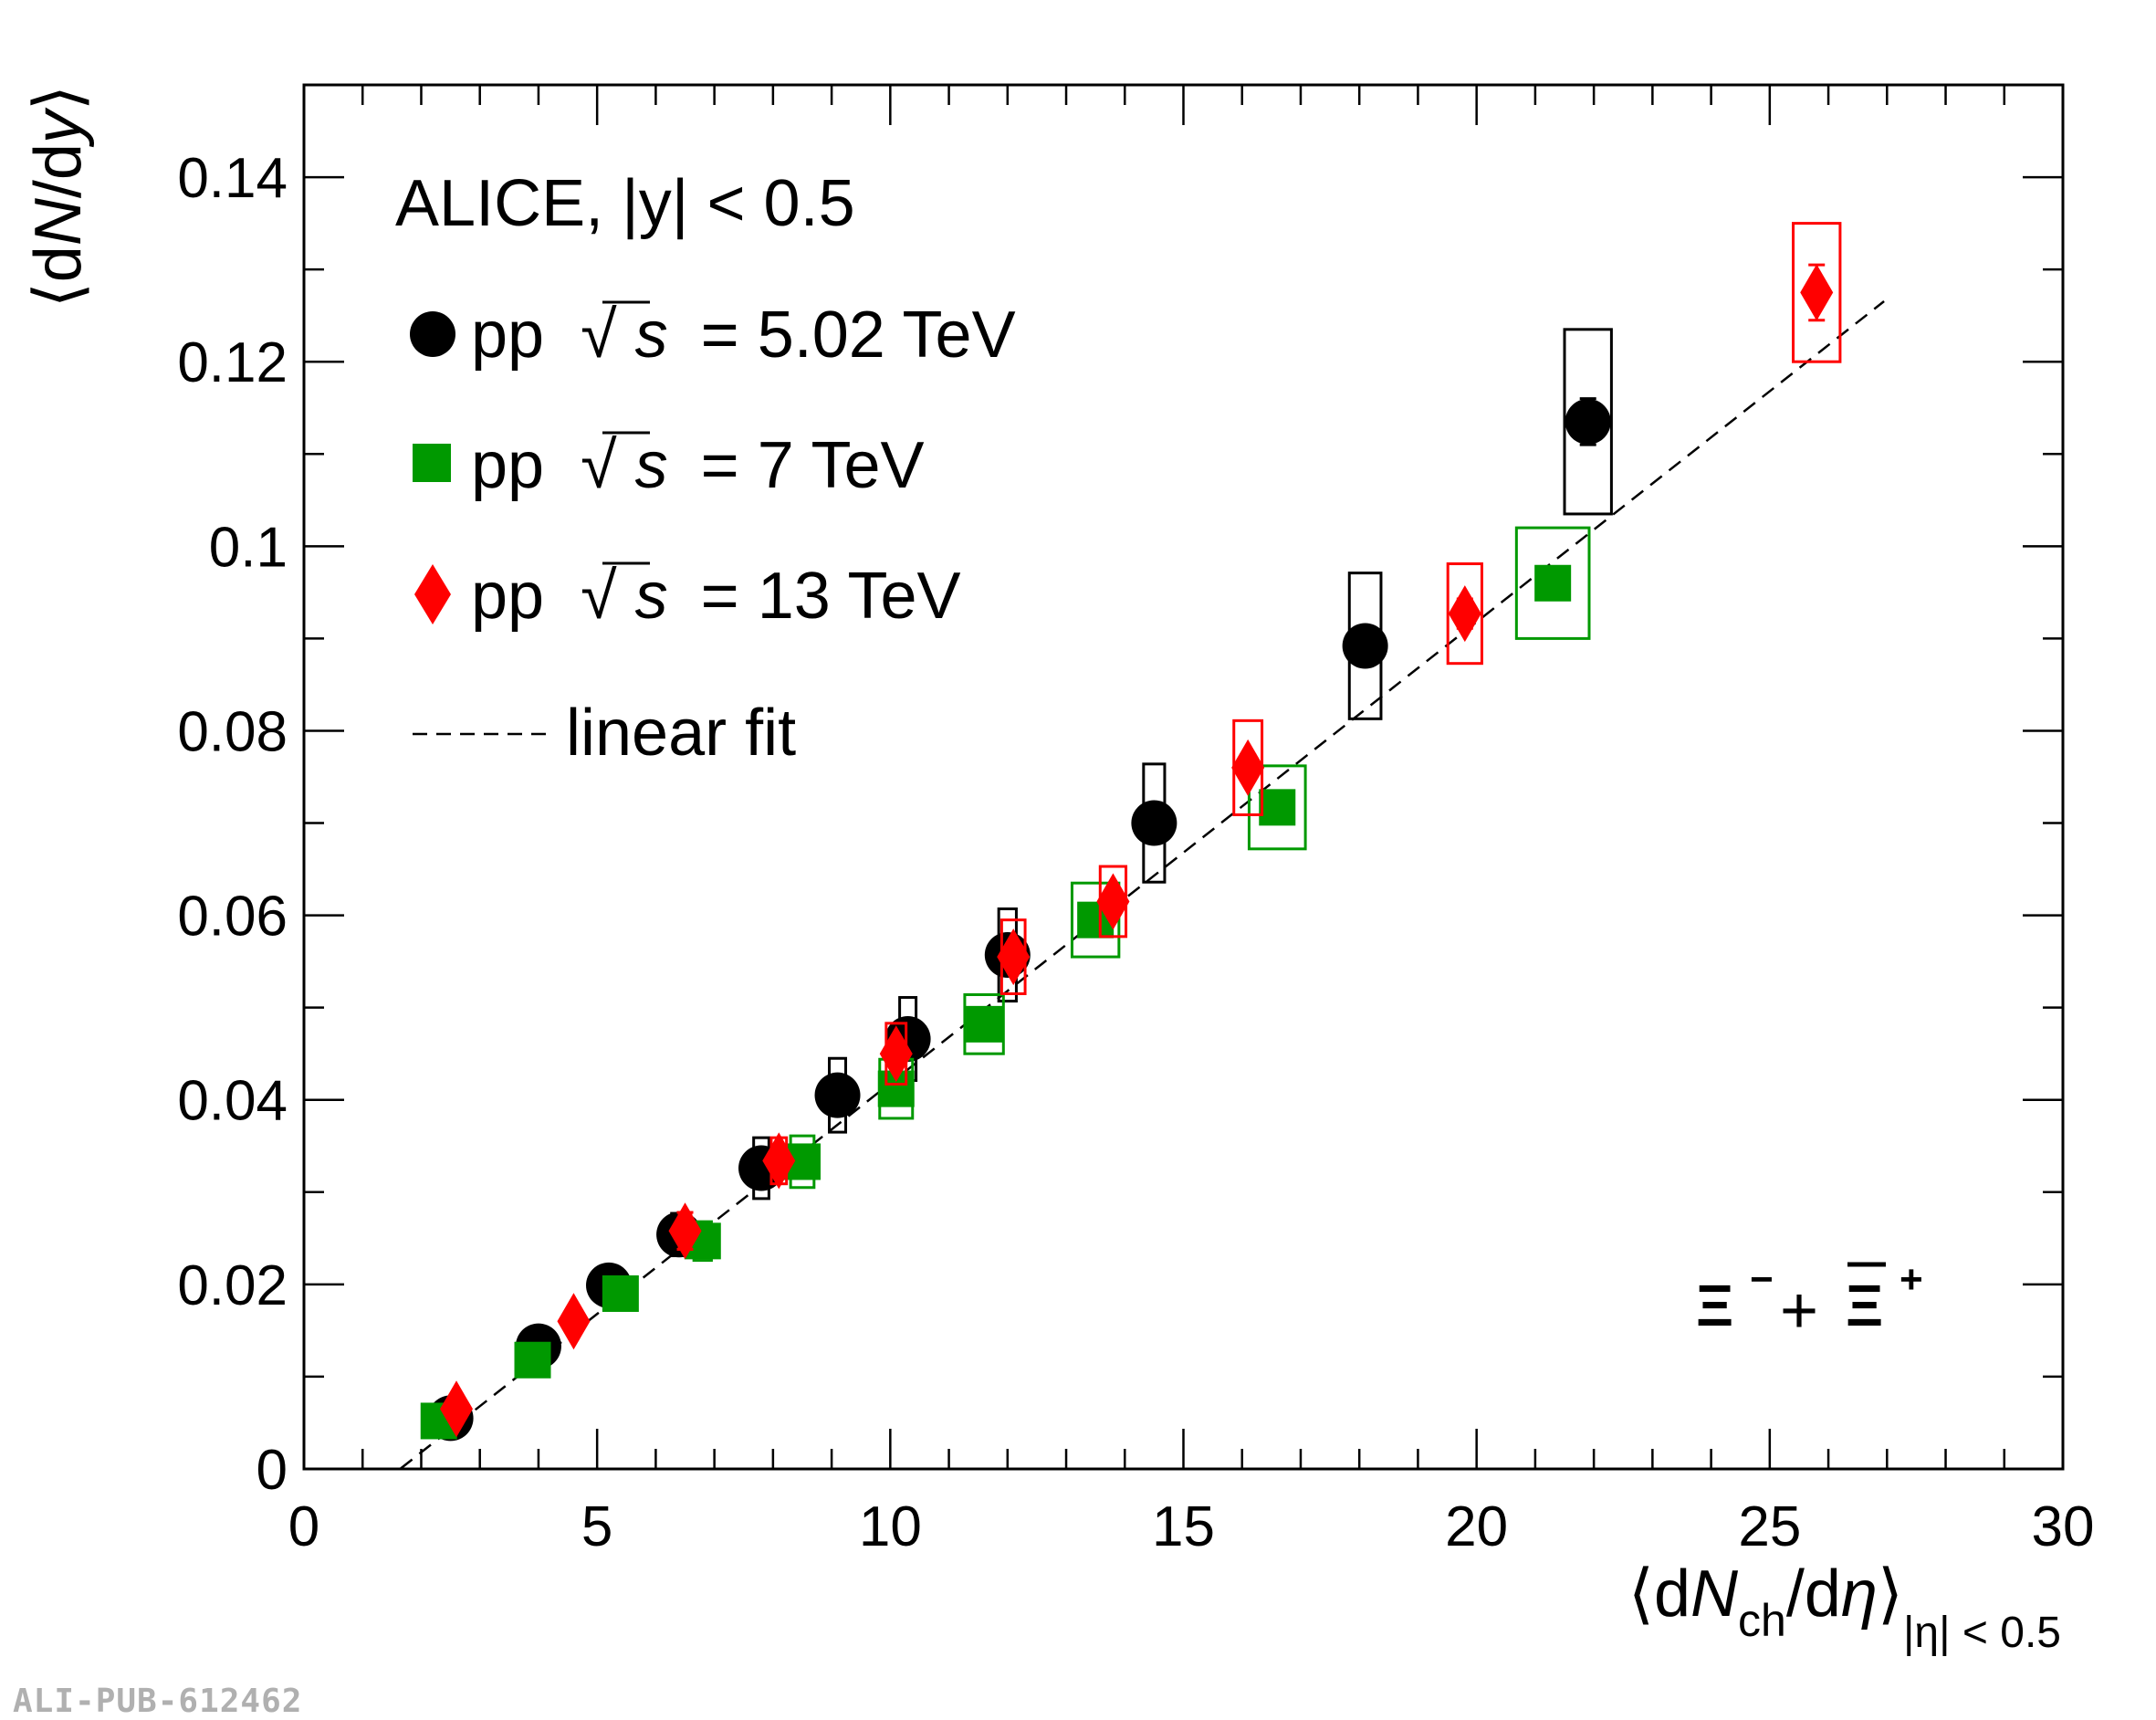 The height and width of the screenshot is (1720, 2156). Describe the element at coordinates (233, 731) in the screenshot. I see `y-tick-label: 0.08` at that location.